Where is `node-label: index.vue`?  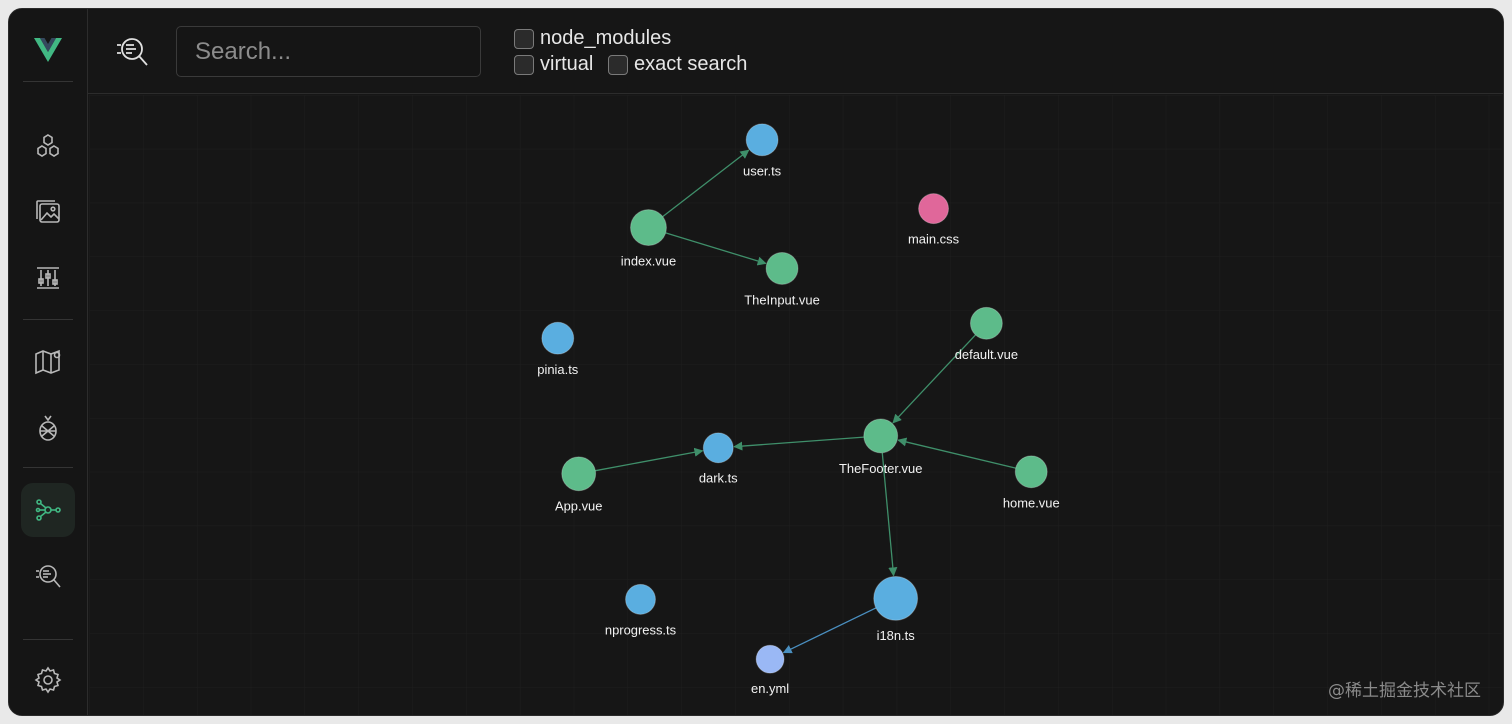
node-label: index.vue is located at coordinates (648, 260).